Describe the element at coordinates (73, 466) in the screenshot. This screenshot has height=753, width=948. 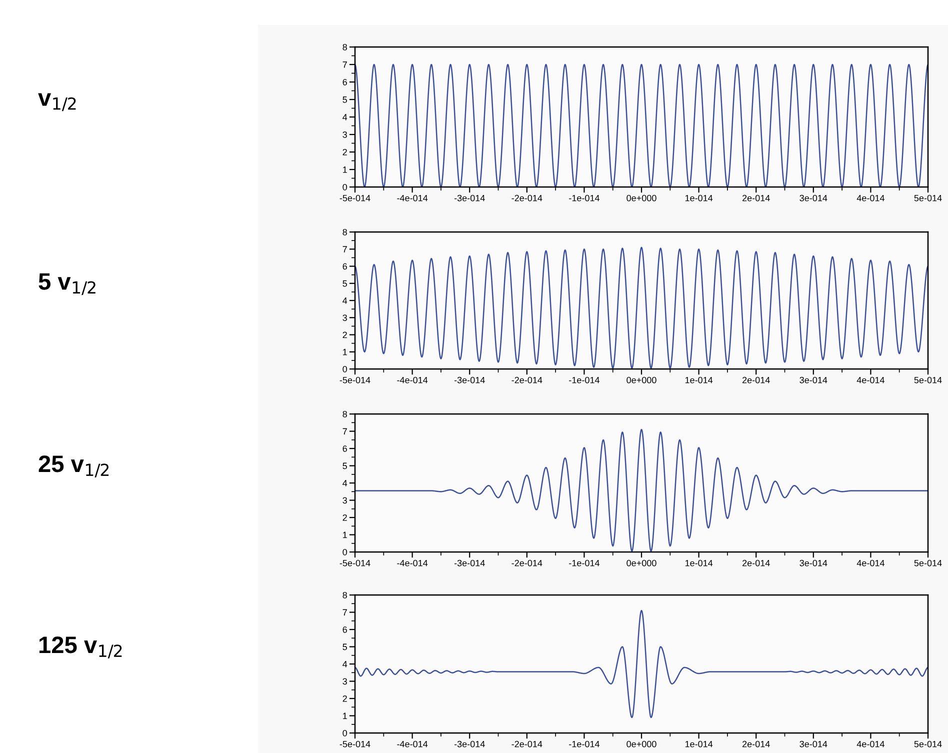
I see `y-axis-title: 25 v$_{1/2}$` at that location.